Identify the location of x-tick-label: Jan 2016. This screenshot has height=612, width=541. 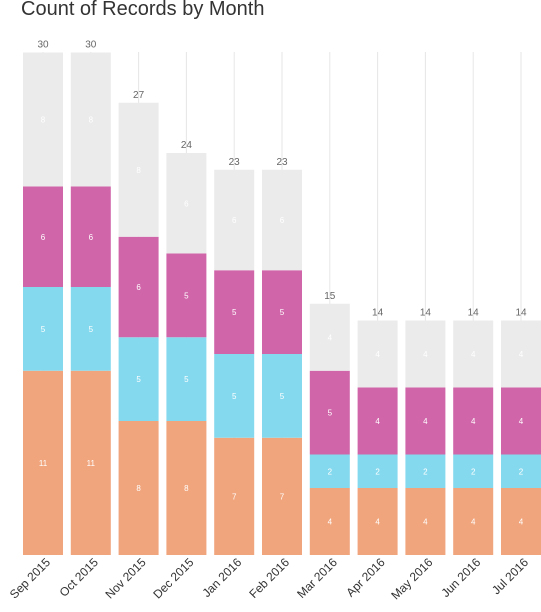
(221, 577).